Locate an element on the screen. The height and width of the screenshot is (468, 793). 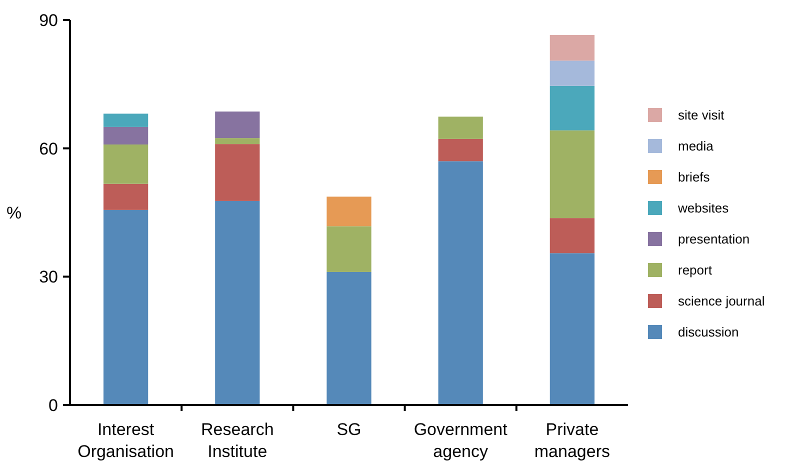
legend-label: site visit is located at coordinates (701, 115).